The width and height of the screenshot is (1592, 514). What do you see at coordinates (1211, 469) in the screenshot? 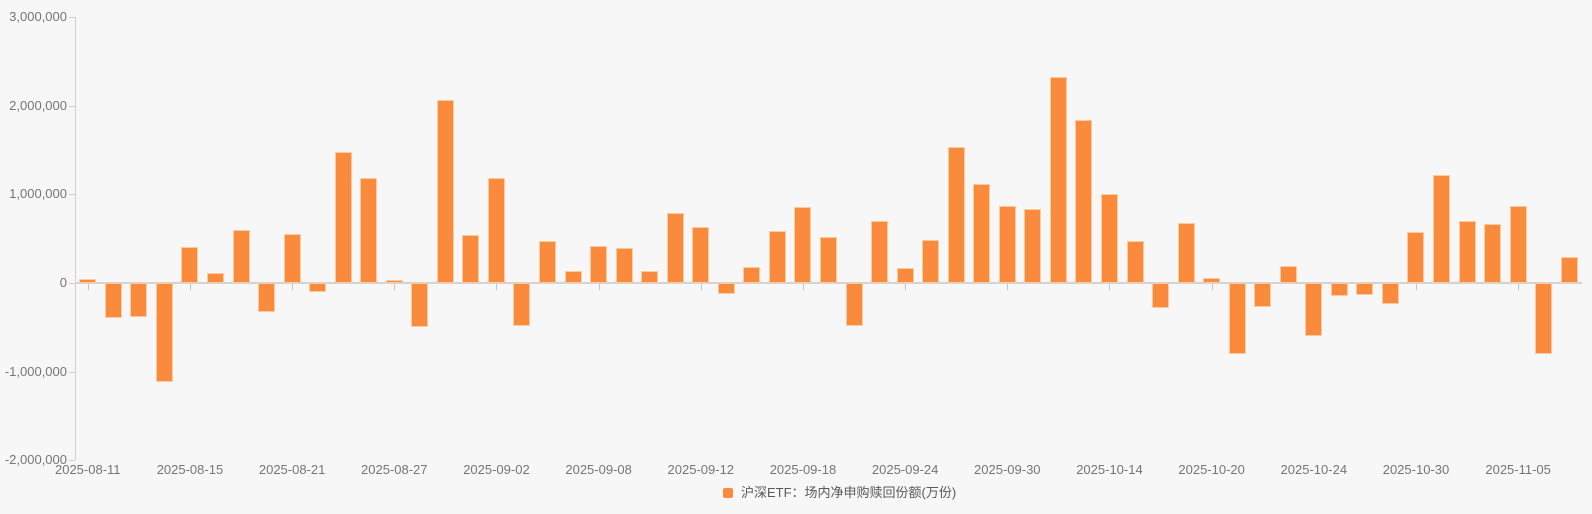
I see `x-axis-label: 2025-10-20` at bounding box center [1211, 469].